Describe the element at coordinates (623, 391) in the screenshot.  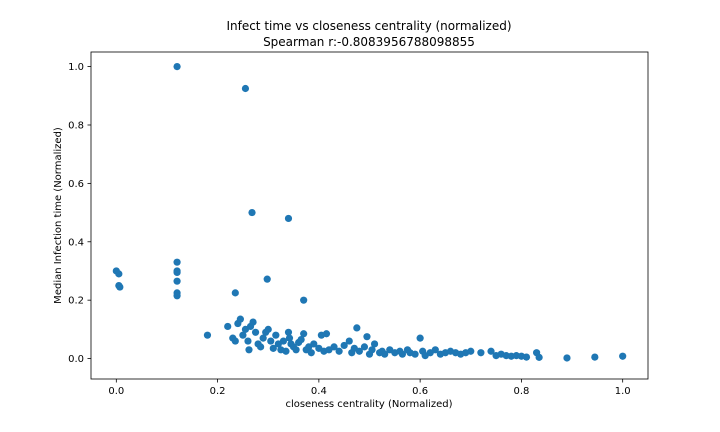
I see `x-tick-label: 1.0` at that location.